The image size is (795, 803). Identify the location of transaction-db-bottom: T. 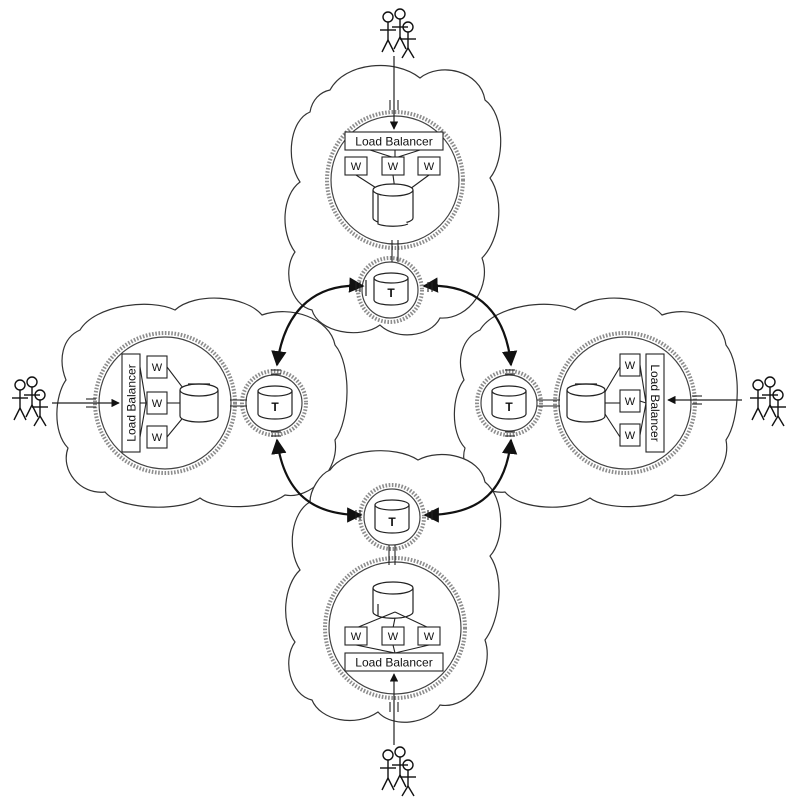
(392, 516).